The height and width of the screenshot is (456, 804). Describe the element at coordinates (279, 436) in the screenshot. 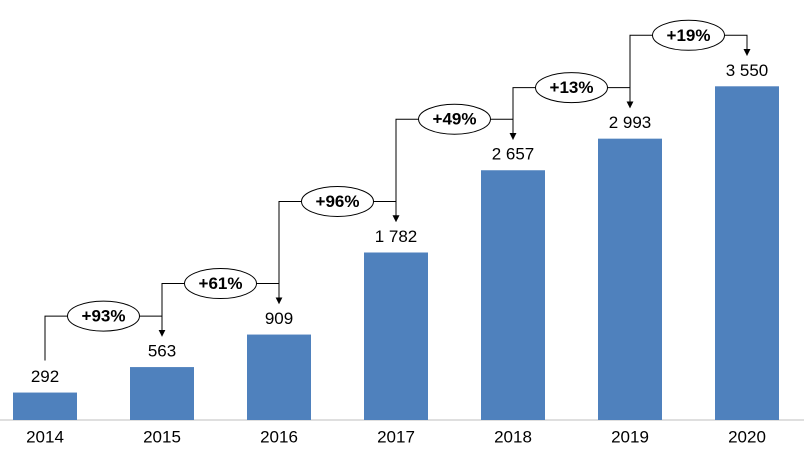

I see `x-tick-label: 2016` at that location.